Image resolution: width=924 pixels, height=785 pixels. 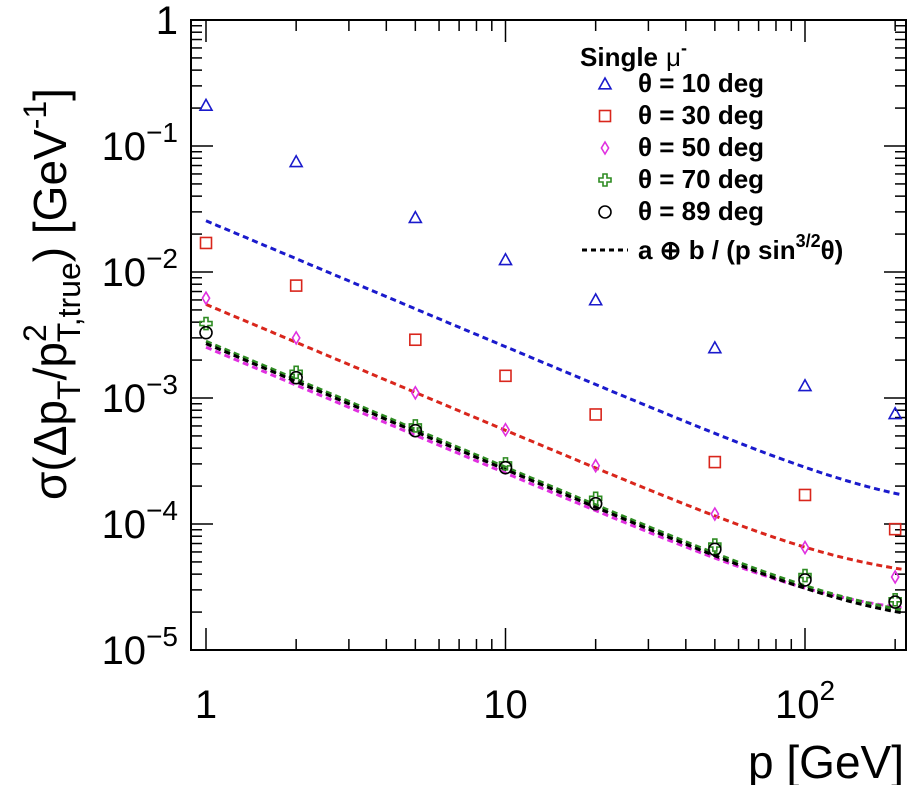 I want to click on y-axis-title-sub: T, so click(x=69, y=390).